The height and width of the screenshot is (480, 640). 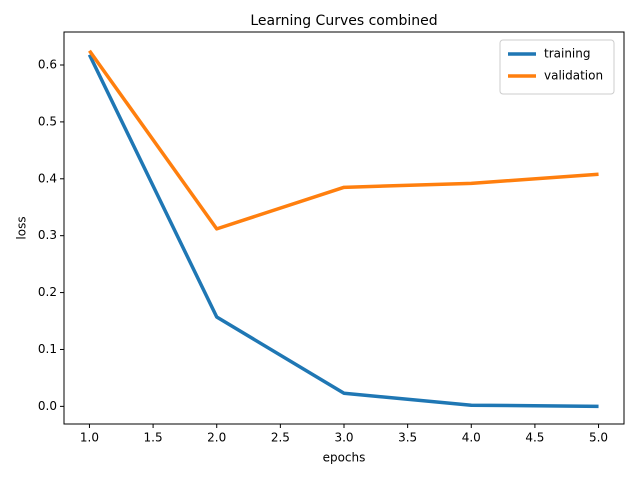 What do you see at coordinates (407, 438) in the screenshot?
I see `x-tick-label: 3.5` at bounding box center [407, 438].